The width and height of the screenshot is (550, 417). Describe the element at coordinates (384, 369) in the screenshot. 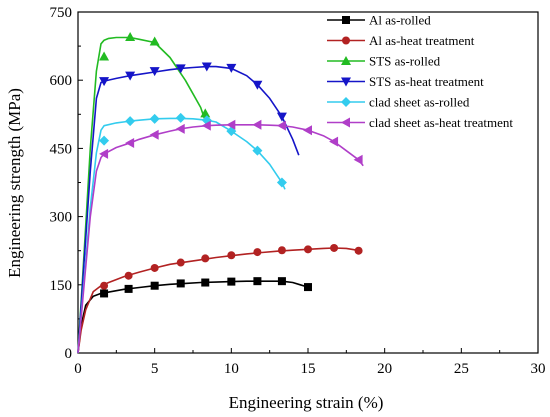

I see `x-tick-label: 20` at that location.